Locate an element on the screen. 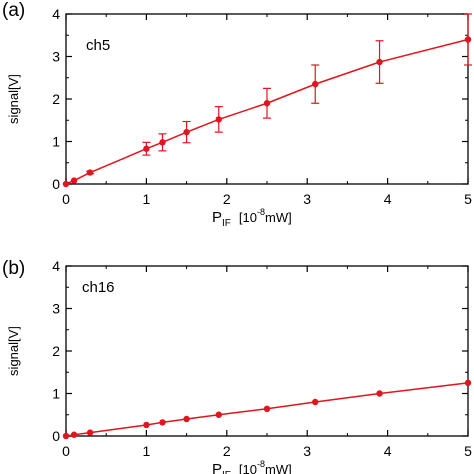 This screenshot has height=474, width=474. channel-annotation: ch16 is located at coordinates (98, 287).